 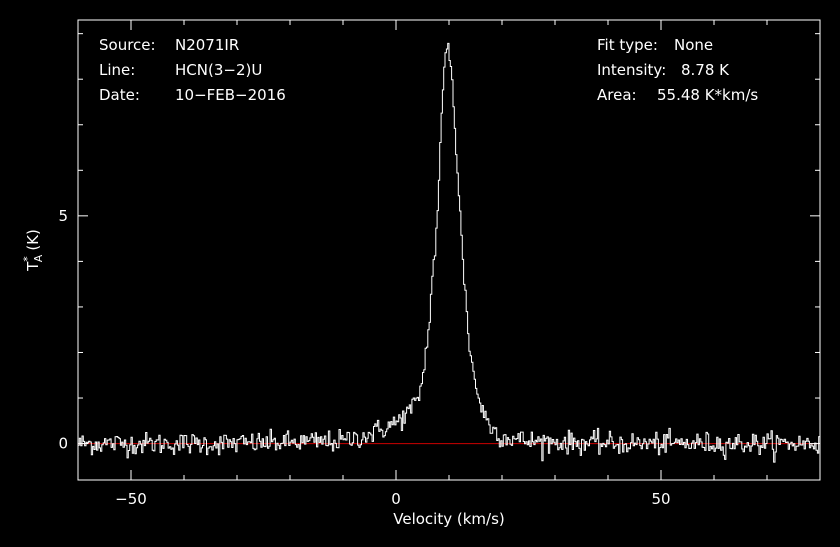 I want to click on line-label: Line:, so click(x=117, y=70).